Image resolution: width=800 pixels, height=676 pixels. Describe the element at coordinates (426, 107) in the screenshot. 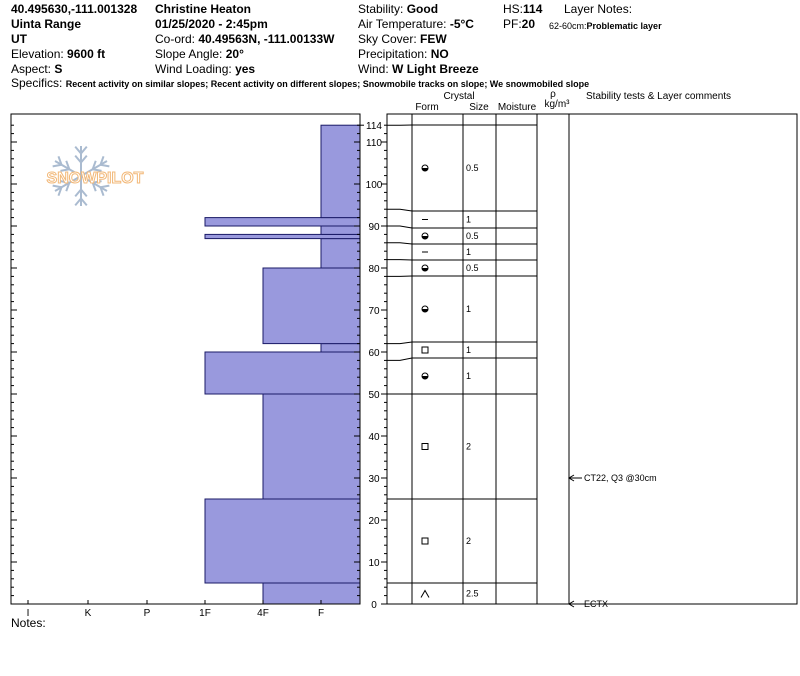

I see `form-header: Form` at that location.